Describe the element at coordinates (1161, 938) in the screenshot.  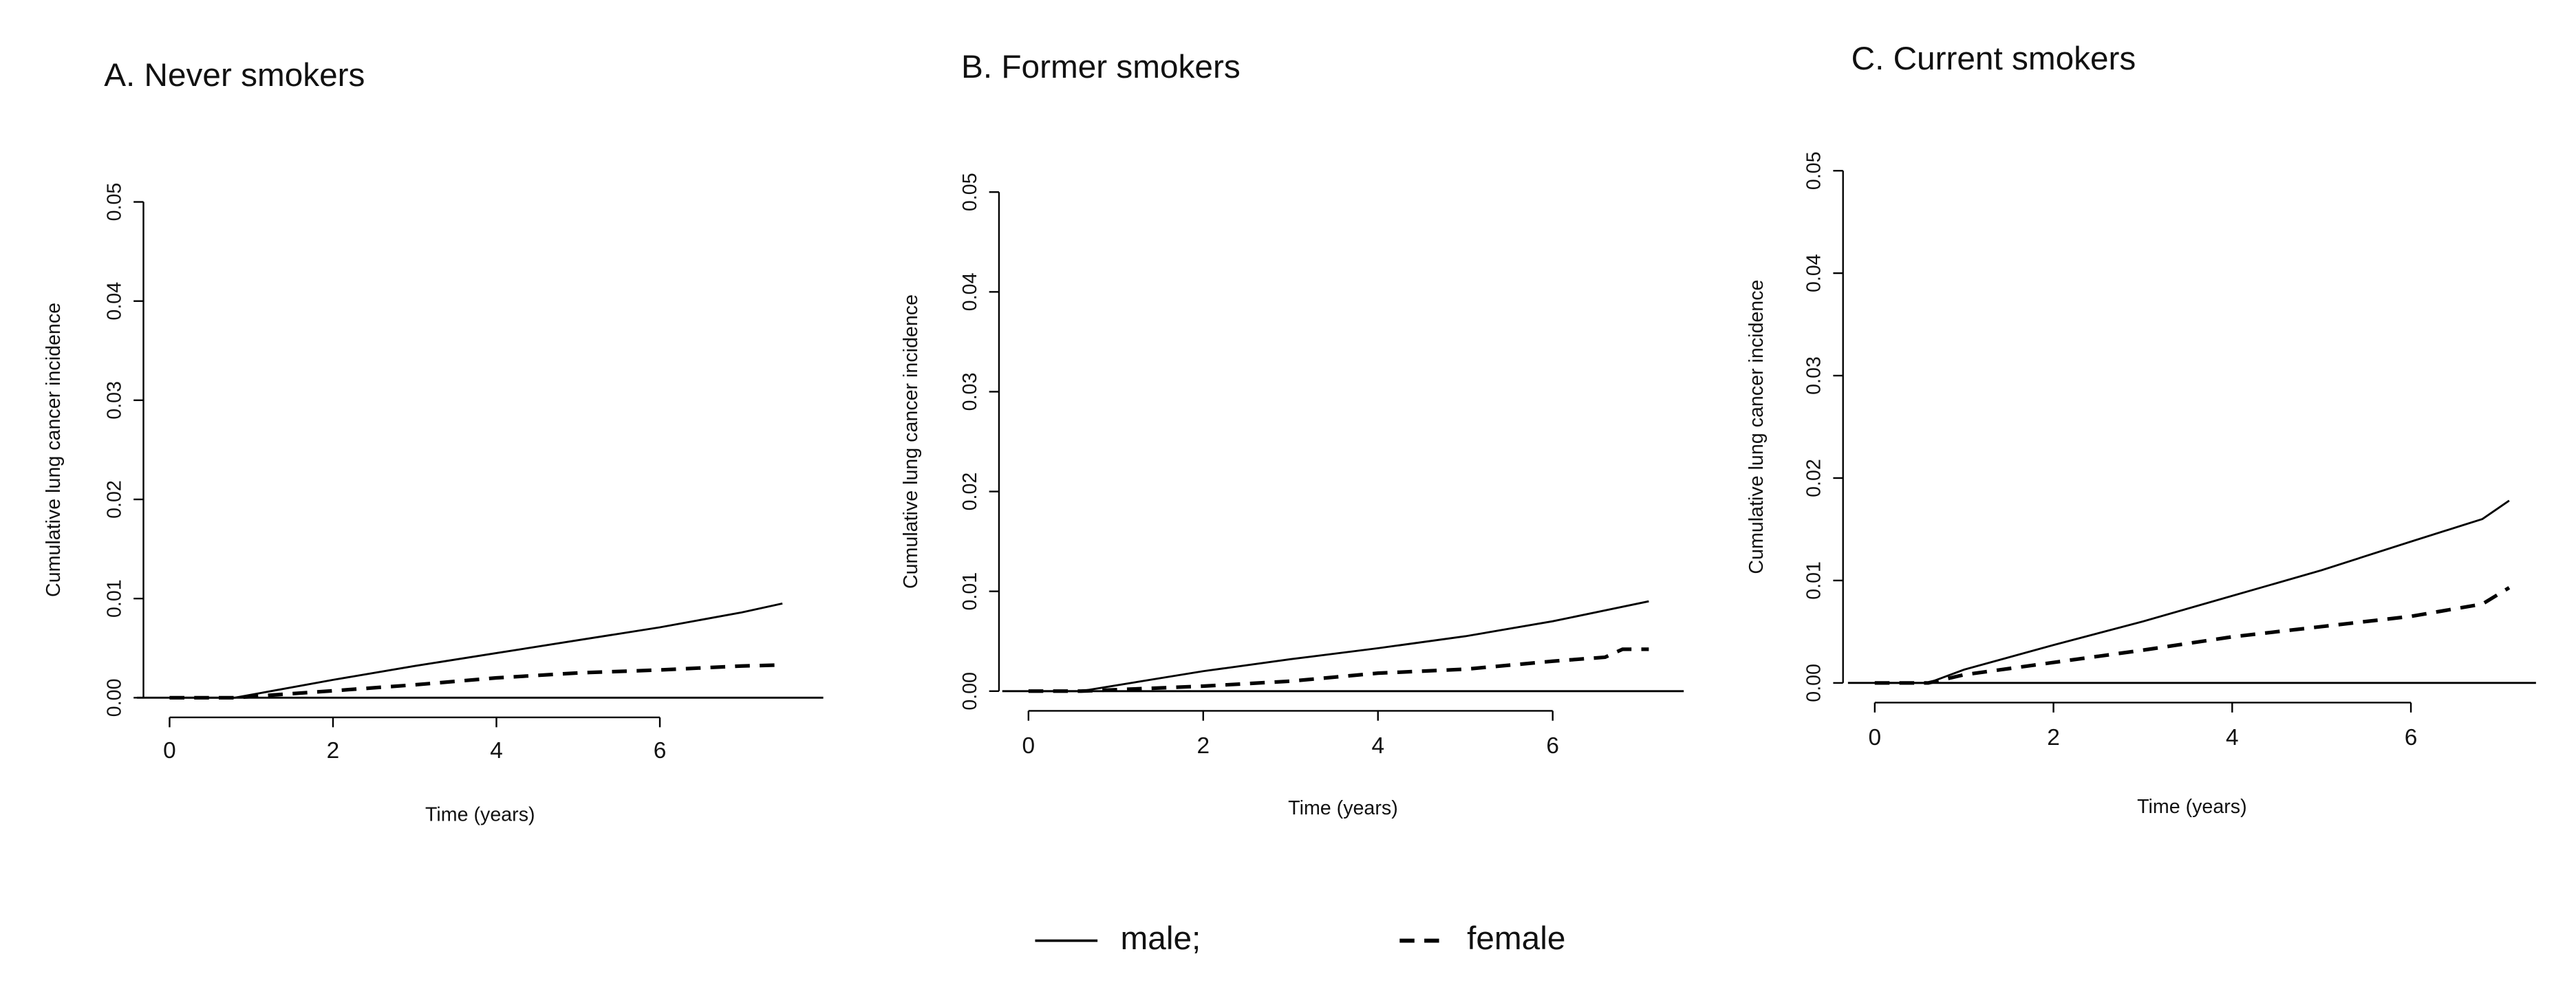
I see `legend-male: male;` at that location.